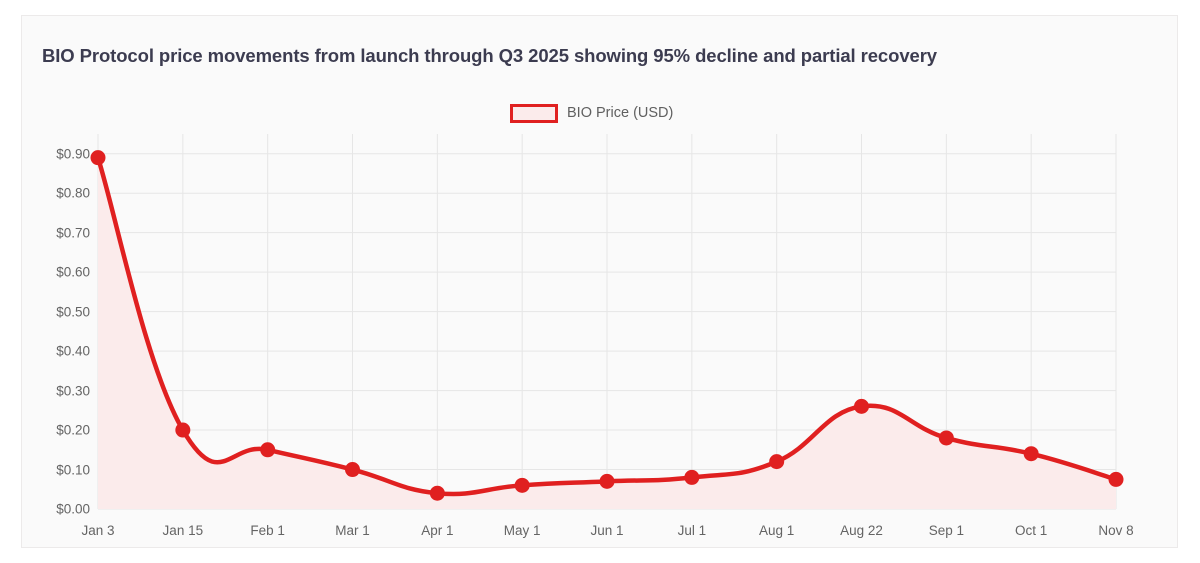  Describe the element at coordinates (183, 530) in the screenshot. I see `x-axis-tick-label: Jan 15` at that location.